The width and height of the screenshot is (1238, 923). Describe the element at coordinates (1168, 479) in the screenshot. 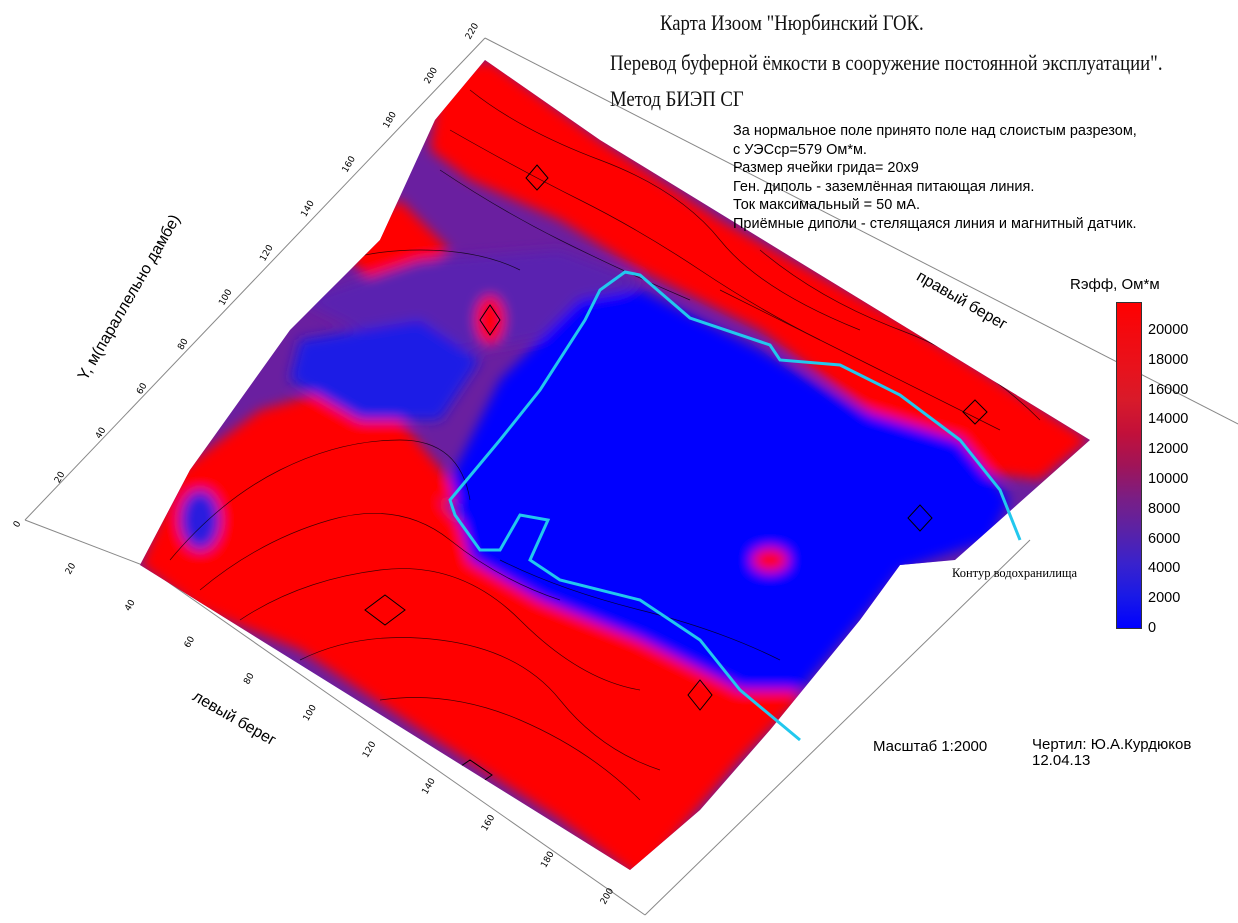

I see `legend-tick-label: 10000` at that location.